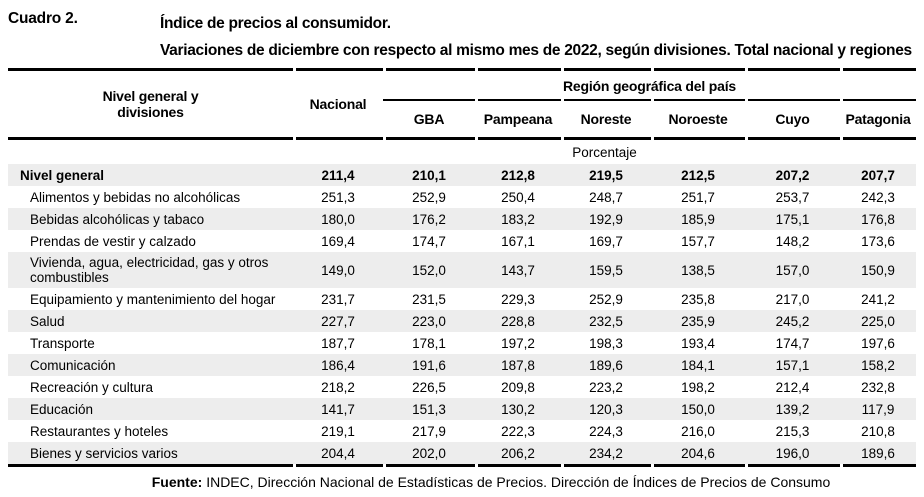 Image resolution: width=924 pixels, height=497 pixels. I want to click on row-label: Nivel general, so click(62, 175).